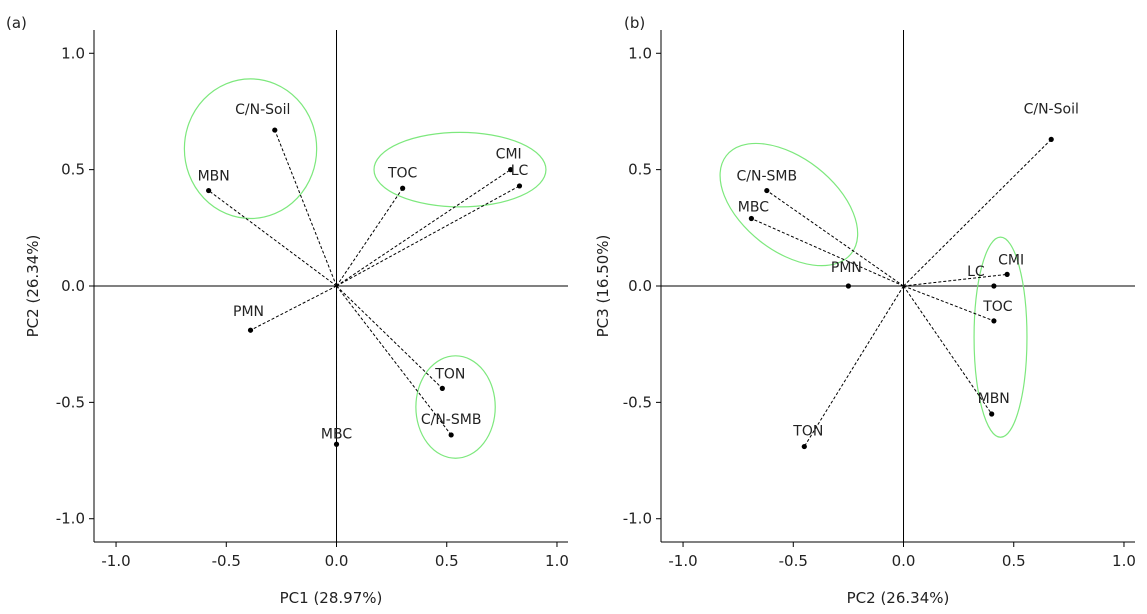  What do you see at coordinates (637, 519) in the screenshot?
I see `panel-b-y-tick-label: -1.0` at bounding box center [637, 519].